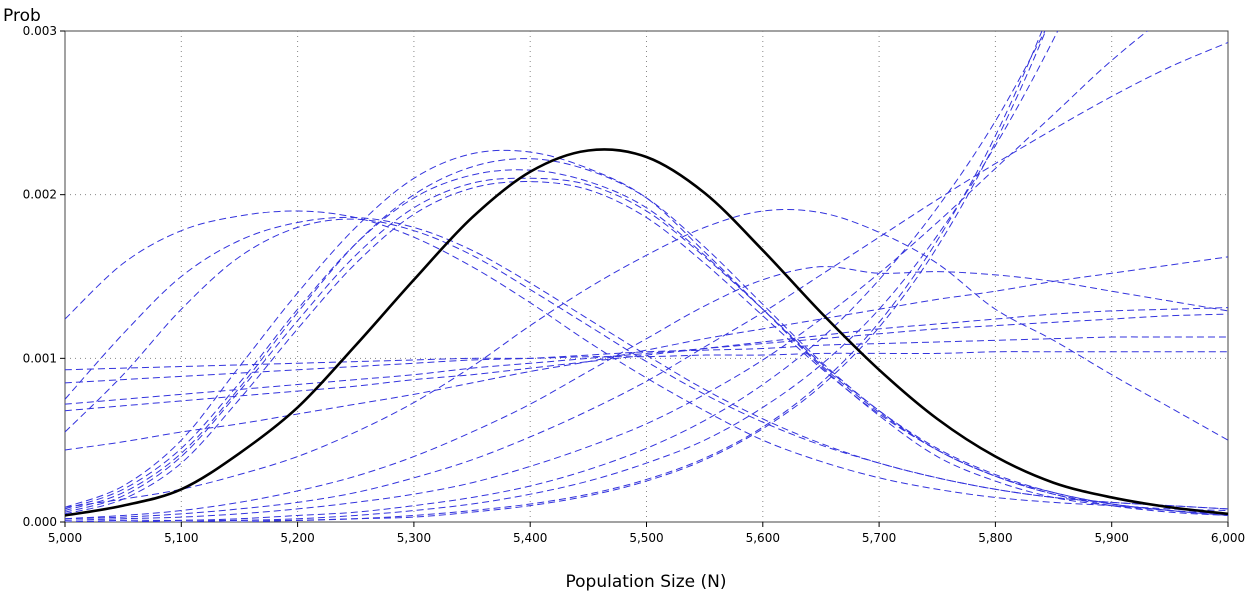 This screenshot has height=596, width=1256. I want to click on y-tick-label: 0.002, so click(40, 195).